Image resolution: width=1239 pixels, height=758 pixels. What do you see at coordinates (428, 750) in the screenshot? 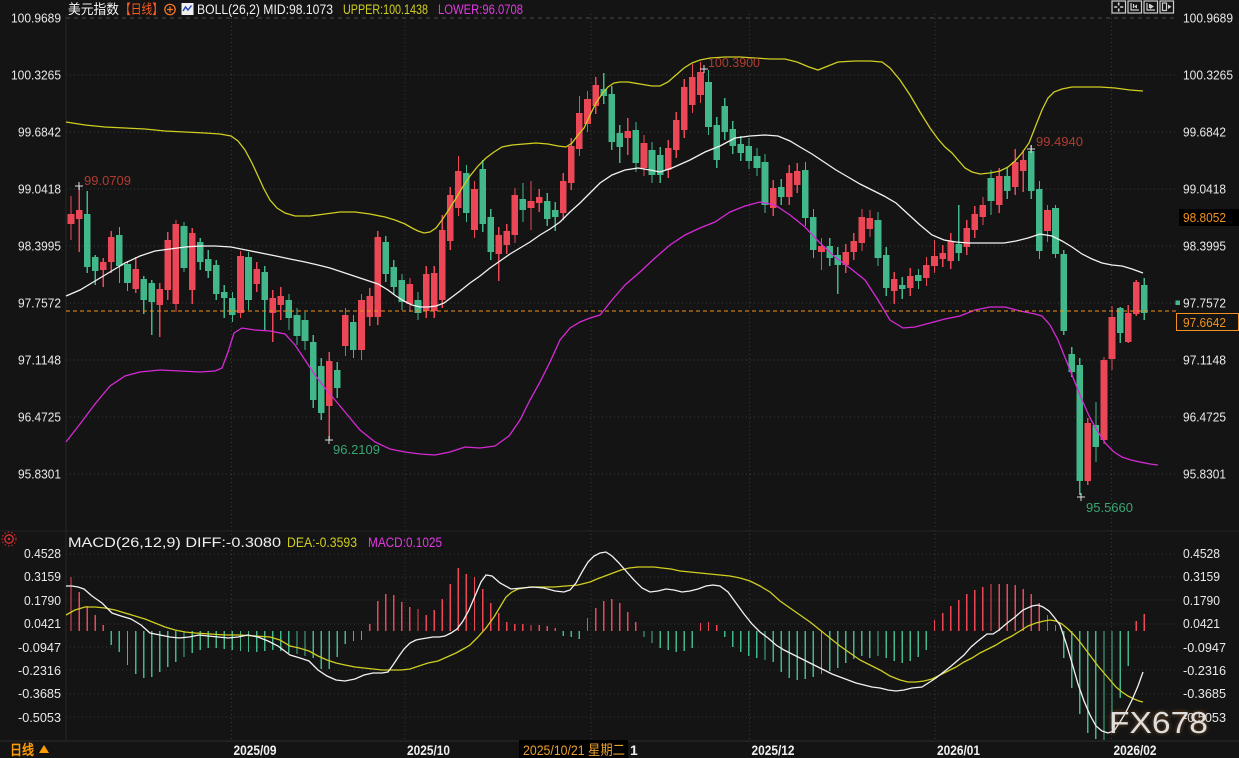
I see `svg-text: 2025/10` at bounding box center [428, 750].